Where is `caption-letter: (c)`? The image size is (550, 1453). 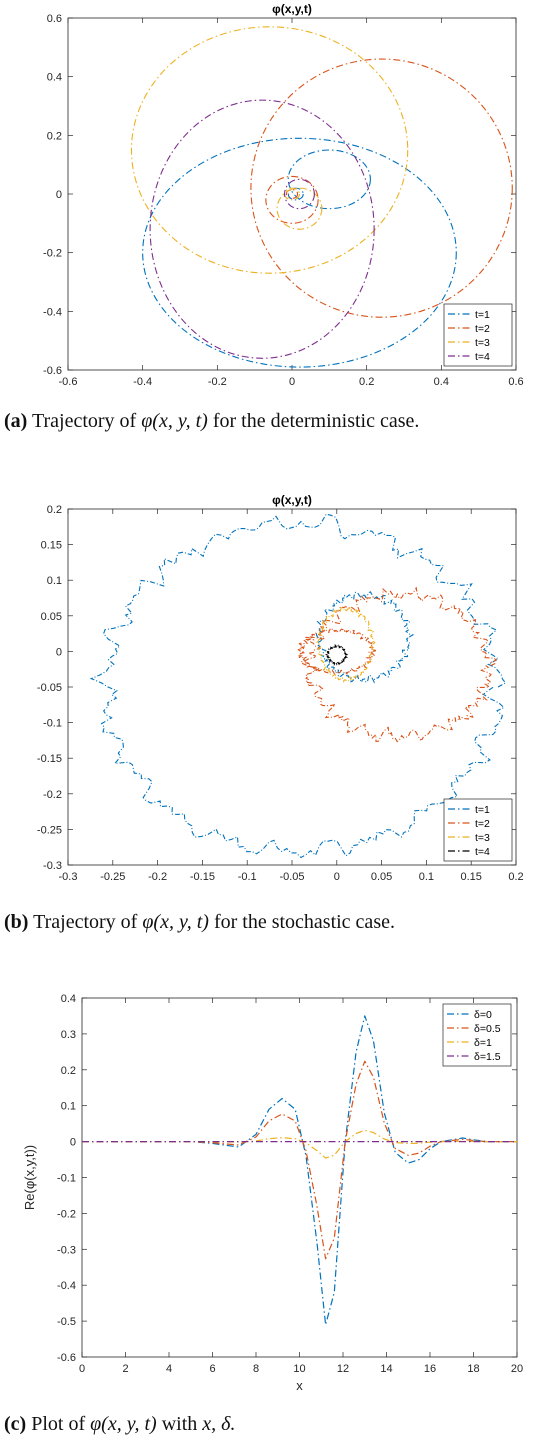
caption-letter: (c) is located at coordinates (15, 1424).